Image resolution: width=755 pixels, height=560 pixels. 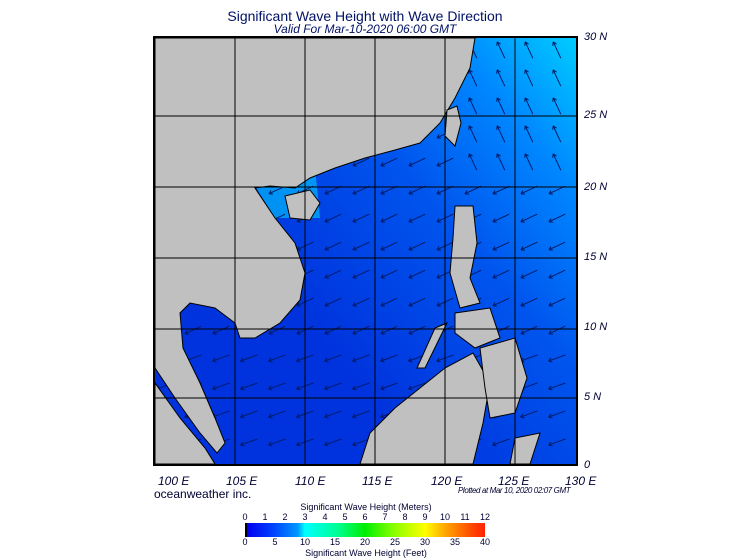 What do you see at coordinates (185, 423) in the screenshot?
I see `land-sumatra` at bounding box center [185, 423].